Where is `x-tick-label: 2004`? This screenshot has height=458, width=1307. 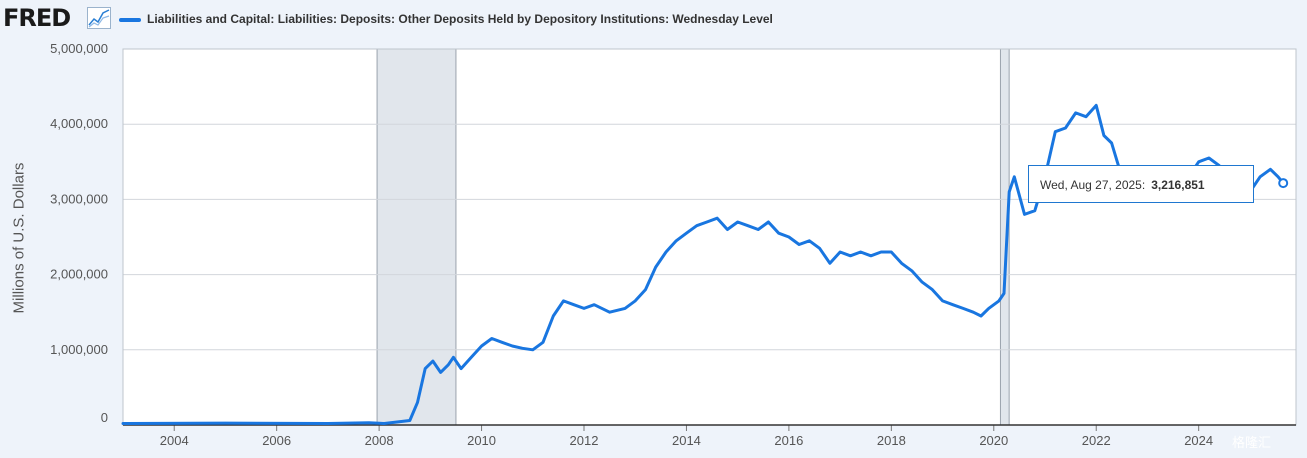
x-tick-label: 2004 is located at coordinates (174, 440).